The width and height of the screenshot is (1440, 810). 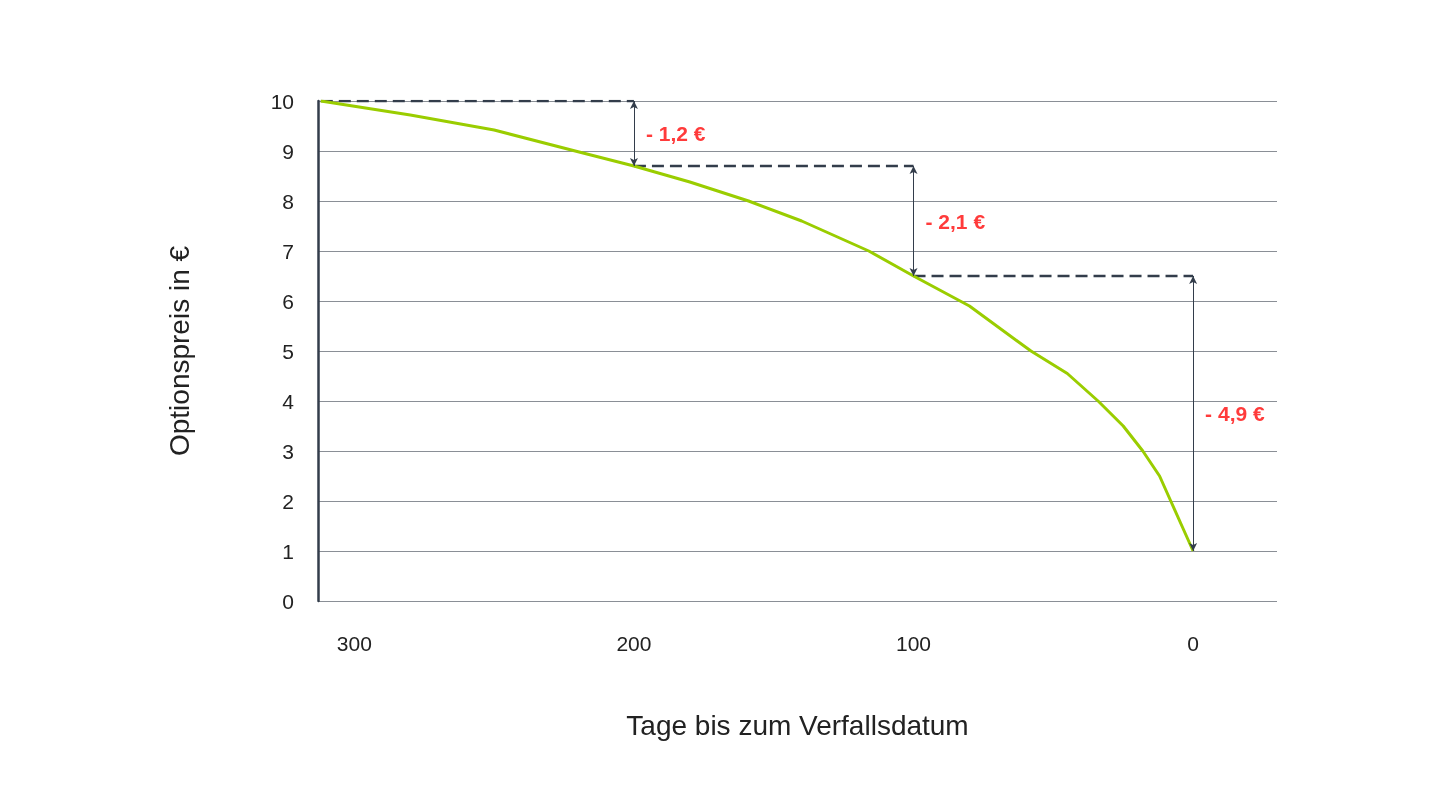 What do you see at coordinates (288, 301) in the screenshot?
I see `y-tick-label: 6` at bounding box center [288, 301].